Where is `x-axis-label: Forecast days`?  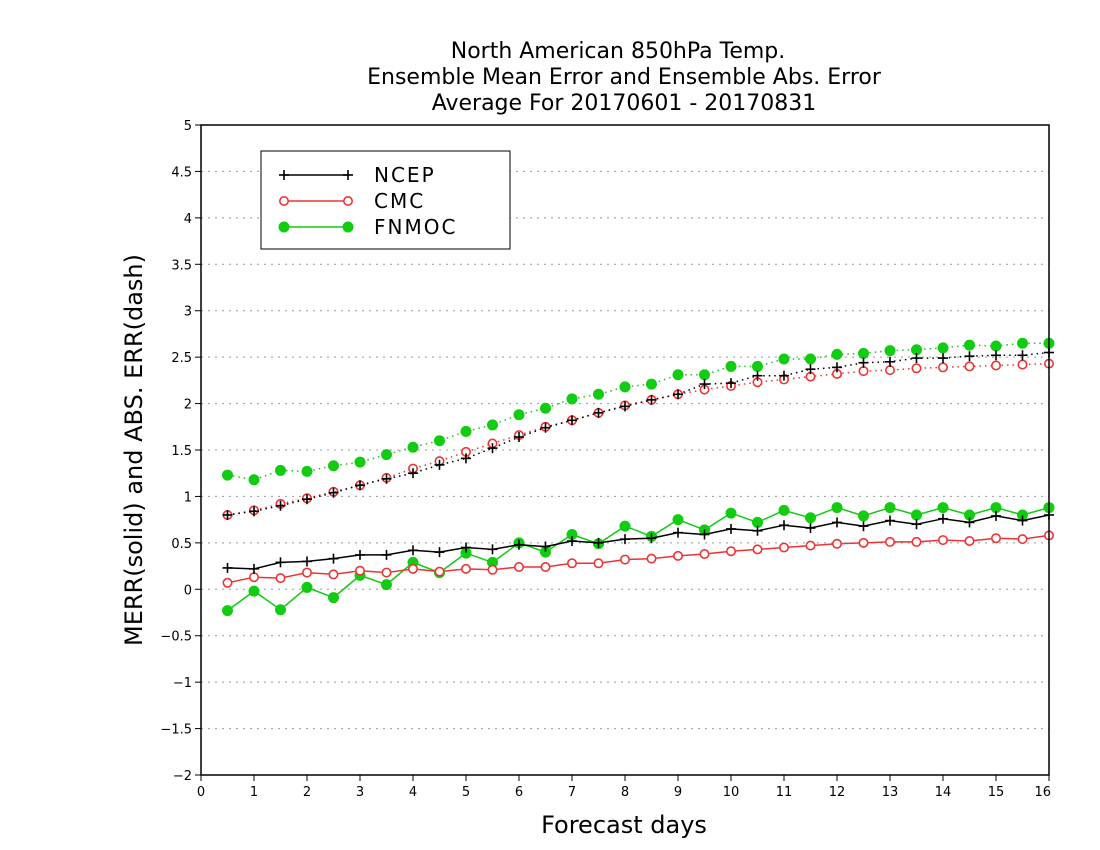
x-axis-label: Forecast days is located at coordinates (624, 825).